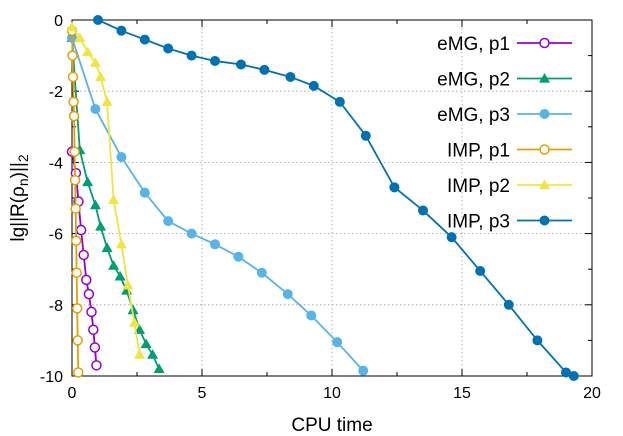  I want to click on legend-entry: eMG, p2, so click(504, 80).